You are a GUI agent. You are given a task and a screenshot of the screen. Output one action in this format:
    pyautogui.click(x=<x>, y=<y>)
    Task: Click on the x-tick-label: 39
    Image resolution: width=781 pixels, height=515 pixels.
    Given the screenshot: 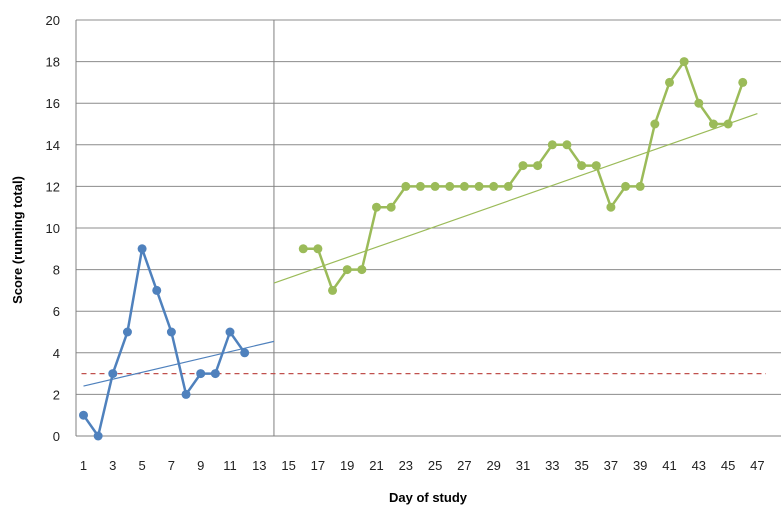 What is the action you would take?
    pyautogui.click(x=640, y=465)
    